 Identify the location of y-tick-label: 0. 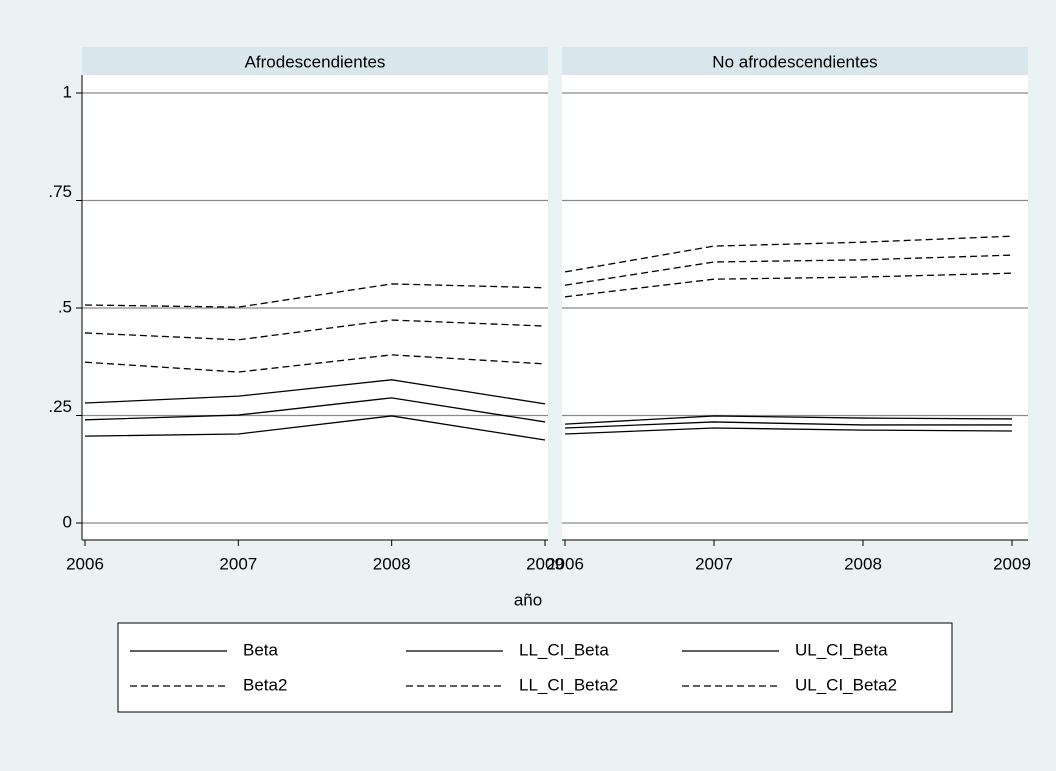
(67, 521).